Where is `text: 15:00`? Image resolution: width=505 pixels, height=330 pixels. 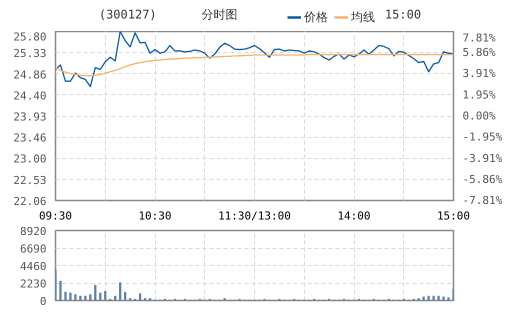 text: 15:00 is located at coordinates (403, 15).